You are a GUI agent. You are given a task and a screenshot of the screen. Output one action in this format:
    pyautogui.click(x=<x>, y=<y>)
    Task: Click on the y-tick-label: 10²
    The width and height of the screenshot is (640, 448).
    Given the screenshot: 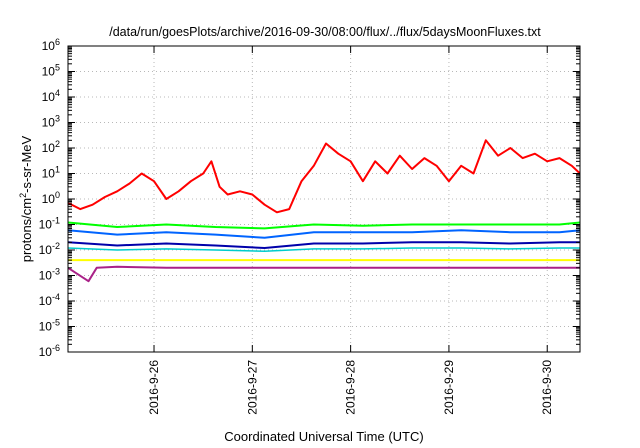 What is the action you would take?
    pyautogui.click(x=51, y=147)
    